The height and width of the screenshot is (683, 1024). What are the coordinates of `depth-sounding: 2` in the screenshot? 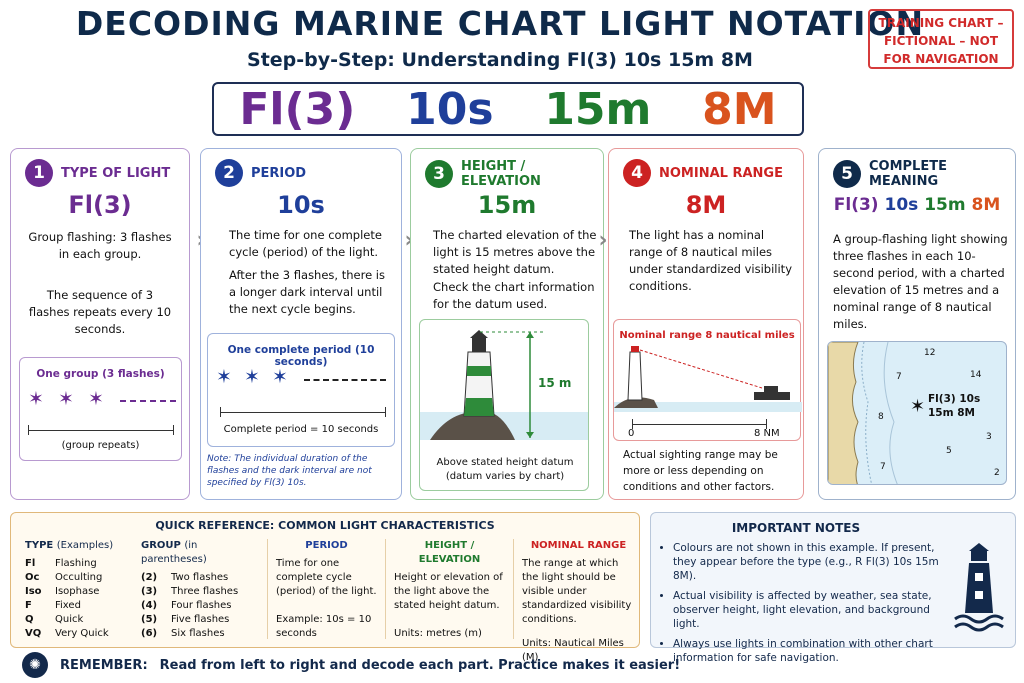 It's located at (997, 473).